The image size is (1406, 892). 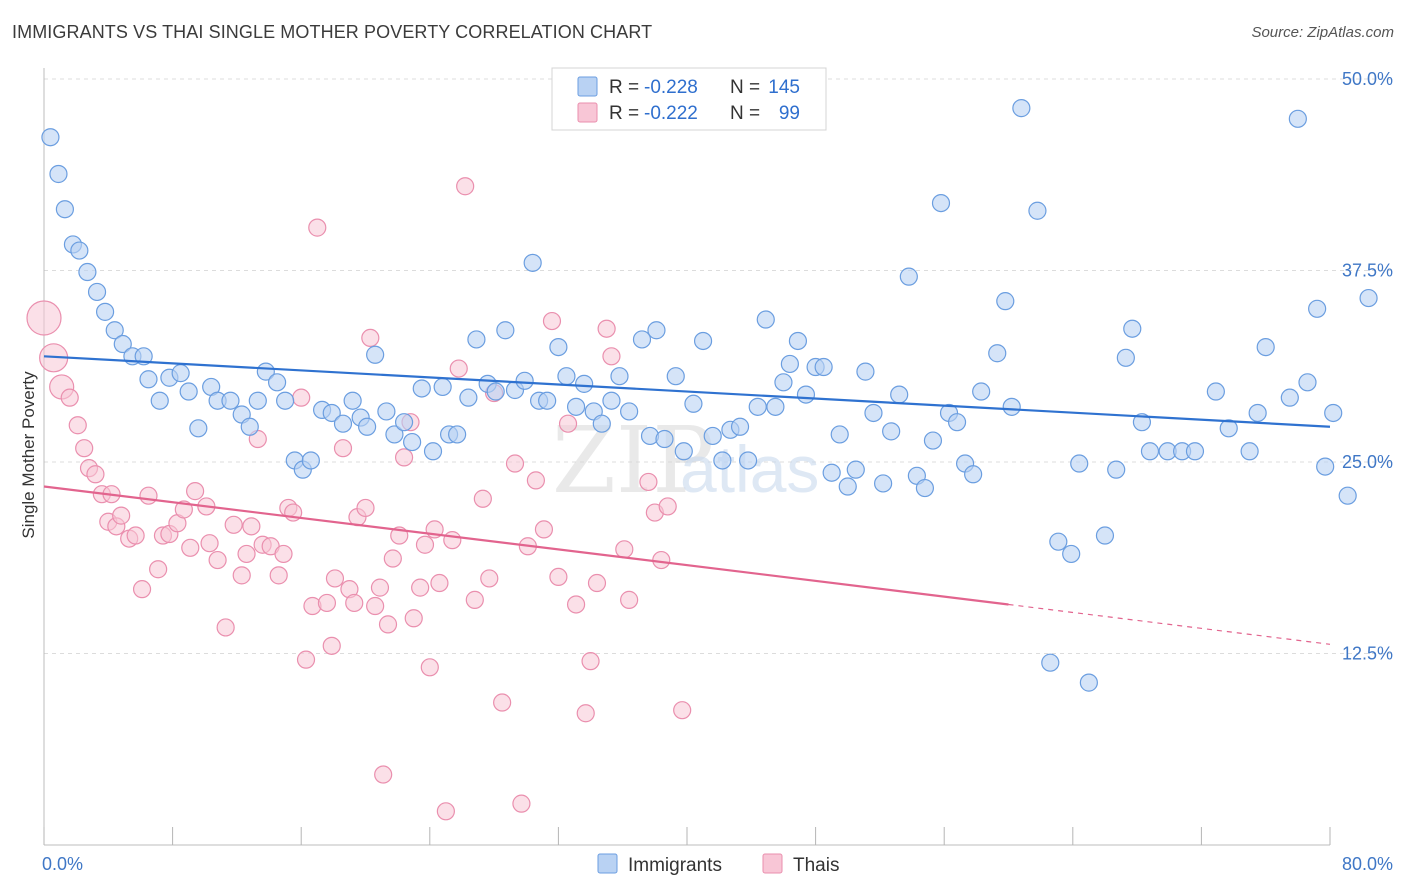 What do you see at coordinates (587, 112) in the screenshot?
I see `legend-swatch-thais` at bounding box center [587, 112].